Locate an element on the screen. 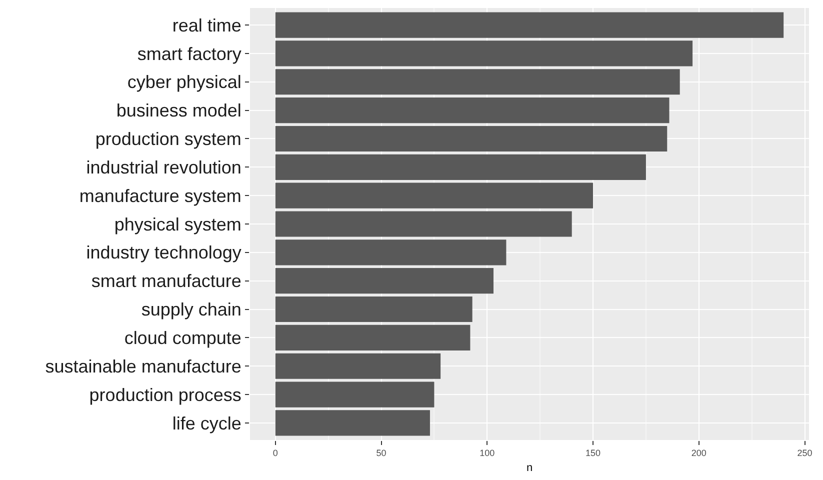 This screenshot has height=480, width=823. x-tick-label: 200 is located at coordinates (698, 453).